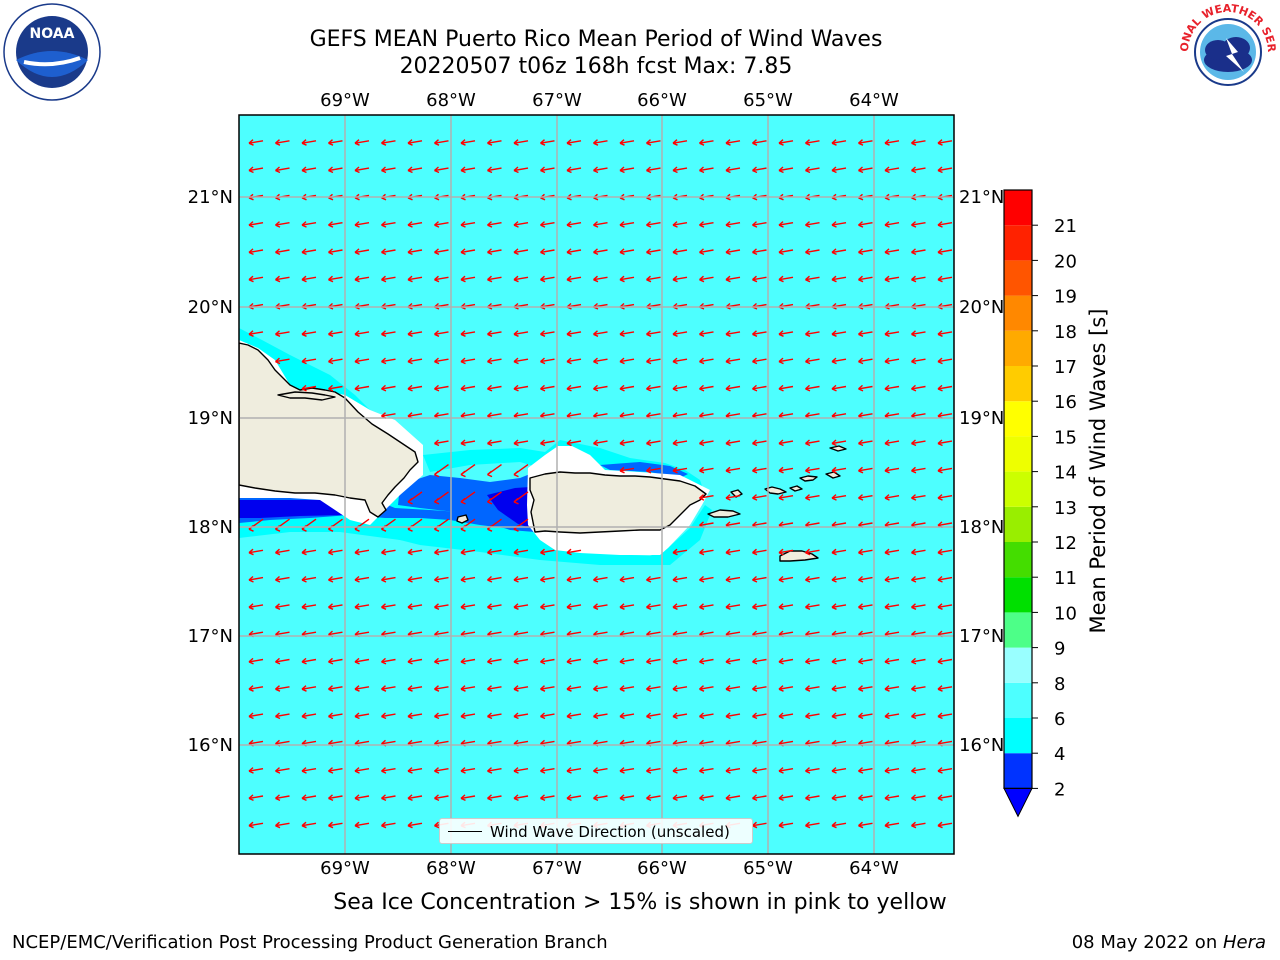 The width and height of the screenshot is (1280, 960). Describe the element at coordinates (1065, 261) in the screenshot. I see `colorbar-tick-label: 20` at that location.